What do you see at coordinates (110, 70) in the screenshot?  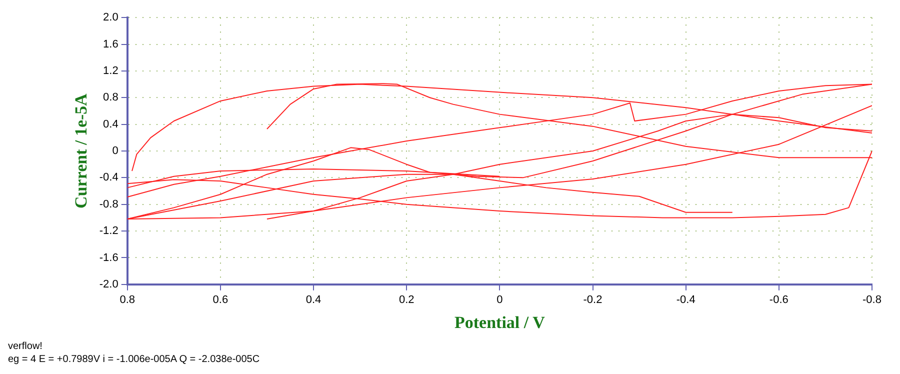 I see `y-tick-label: 1.2` at bounding box center [110, 70].